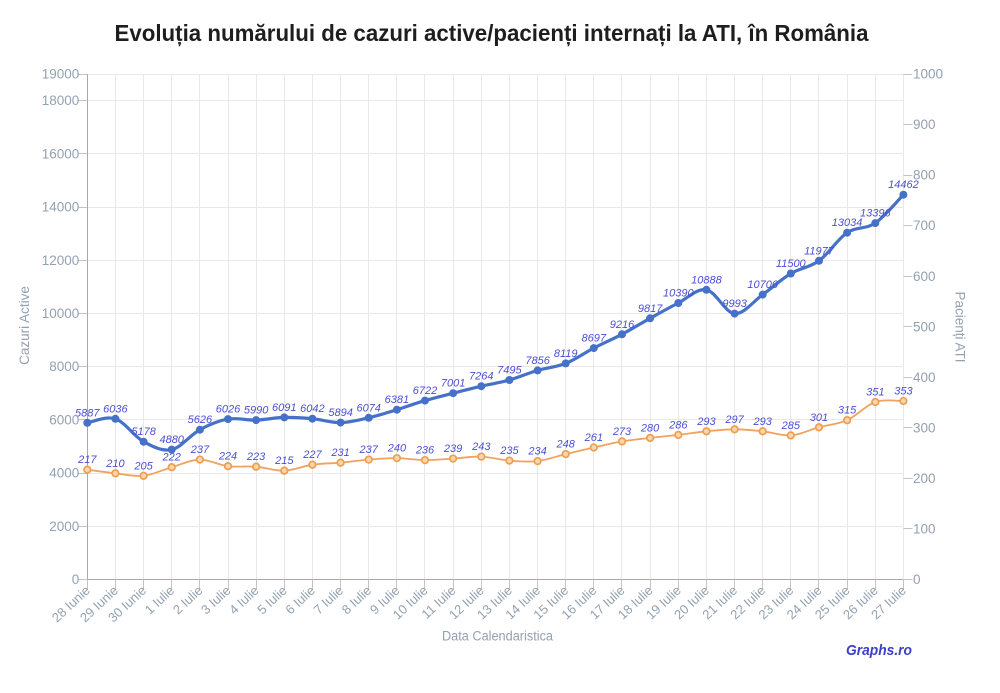  What do you see at coordinates (924, 377) in the screenshot?
I see `svg-text: 400` at bounding box center [924, 377].